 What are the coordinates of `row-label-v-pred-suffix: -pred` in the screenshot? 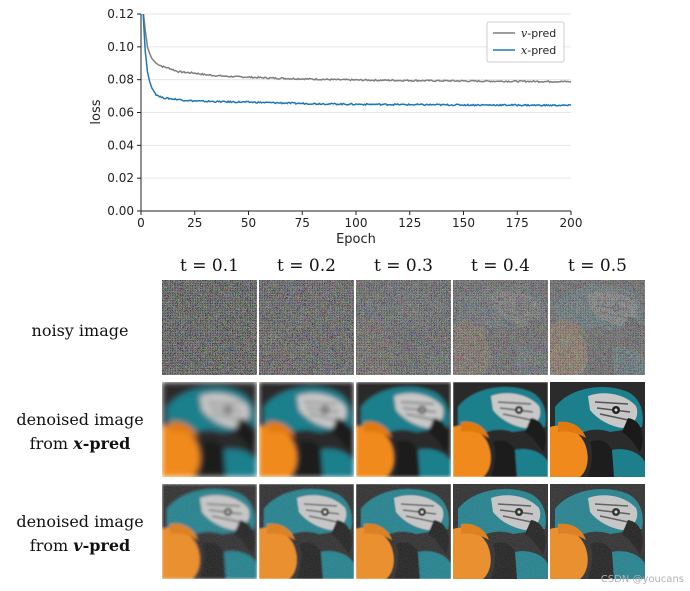 It's located at (106, 545).